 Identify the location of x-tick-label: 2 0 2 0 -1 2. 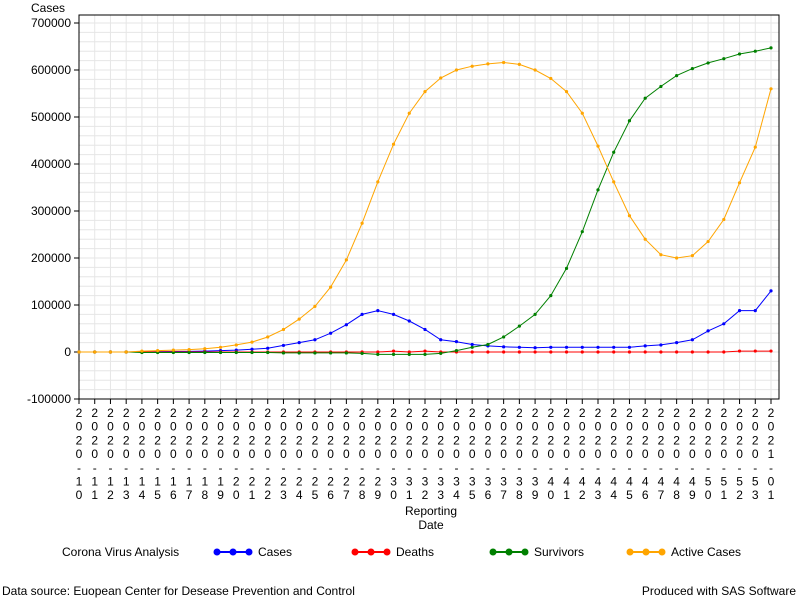
(110, 454).